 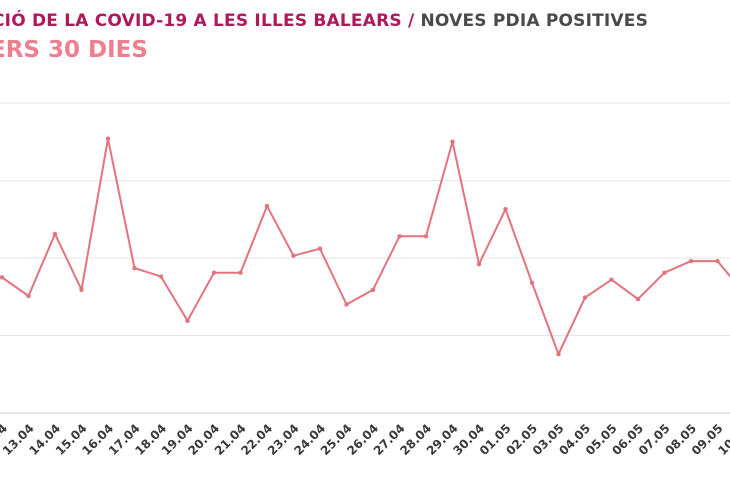 What do you see at coordinates (201, 21) in the screenshot?
I see `chart-title-main: CIÓ DE LA COVID-19 A LES ILLES BALEARS` at bounding box center [201, 21].